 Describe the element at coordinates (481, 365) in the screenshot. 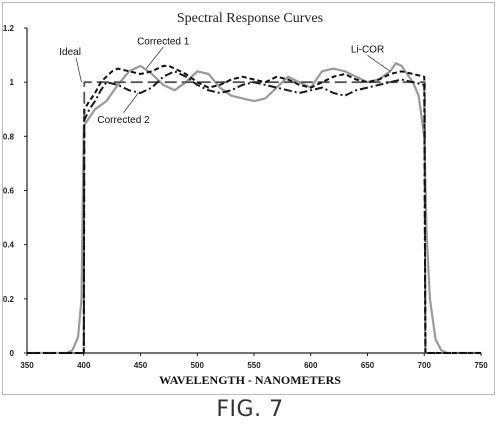

I see `x-tick-label: 750` at that location.